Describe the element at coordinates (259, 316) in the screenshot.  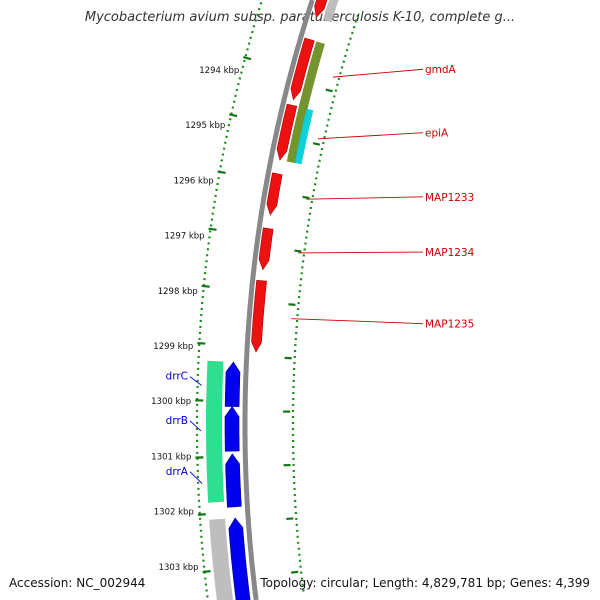
I see `gene-map1235` at that location.